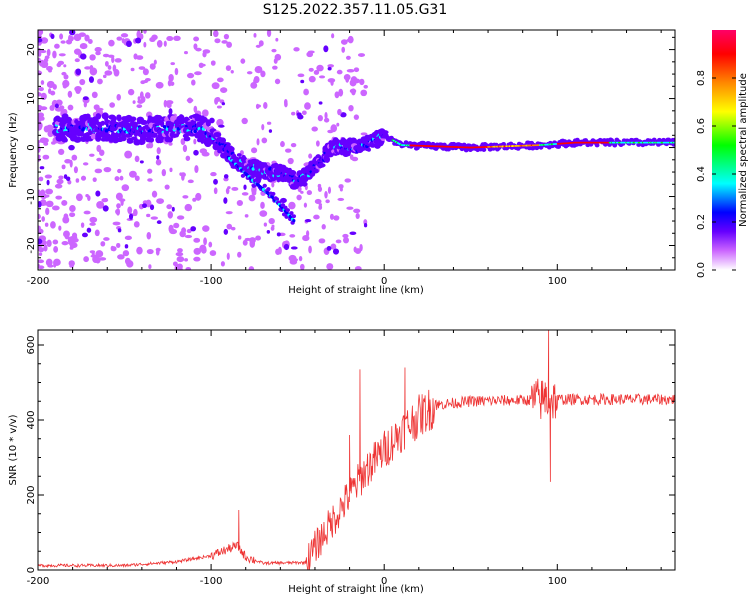 Image resolution: width=750 pixels, height=600 pixels. I want to click on colorbar-label: Normalized spectral amplitude, so click(743, 150).